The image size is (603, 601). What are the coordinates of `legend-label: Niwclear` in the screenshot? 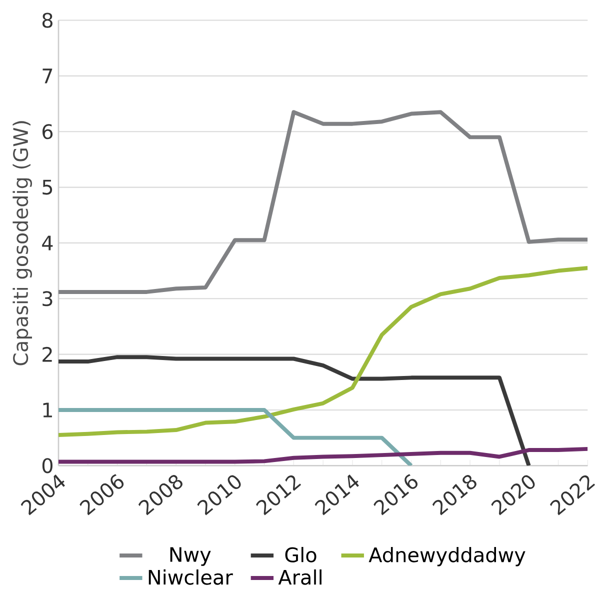 It's located at (190, 577).